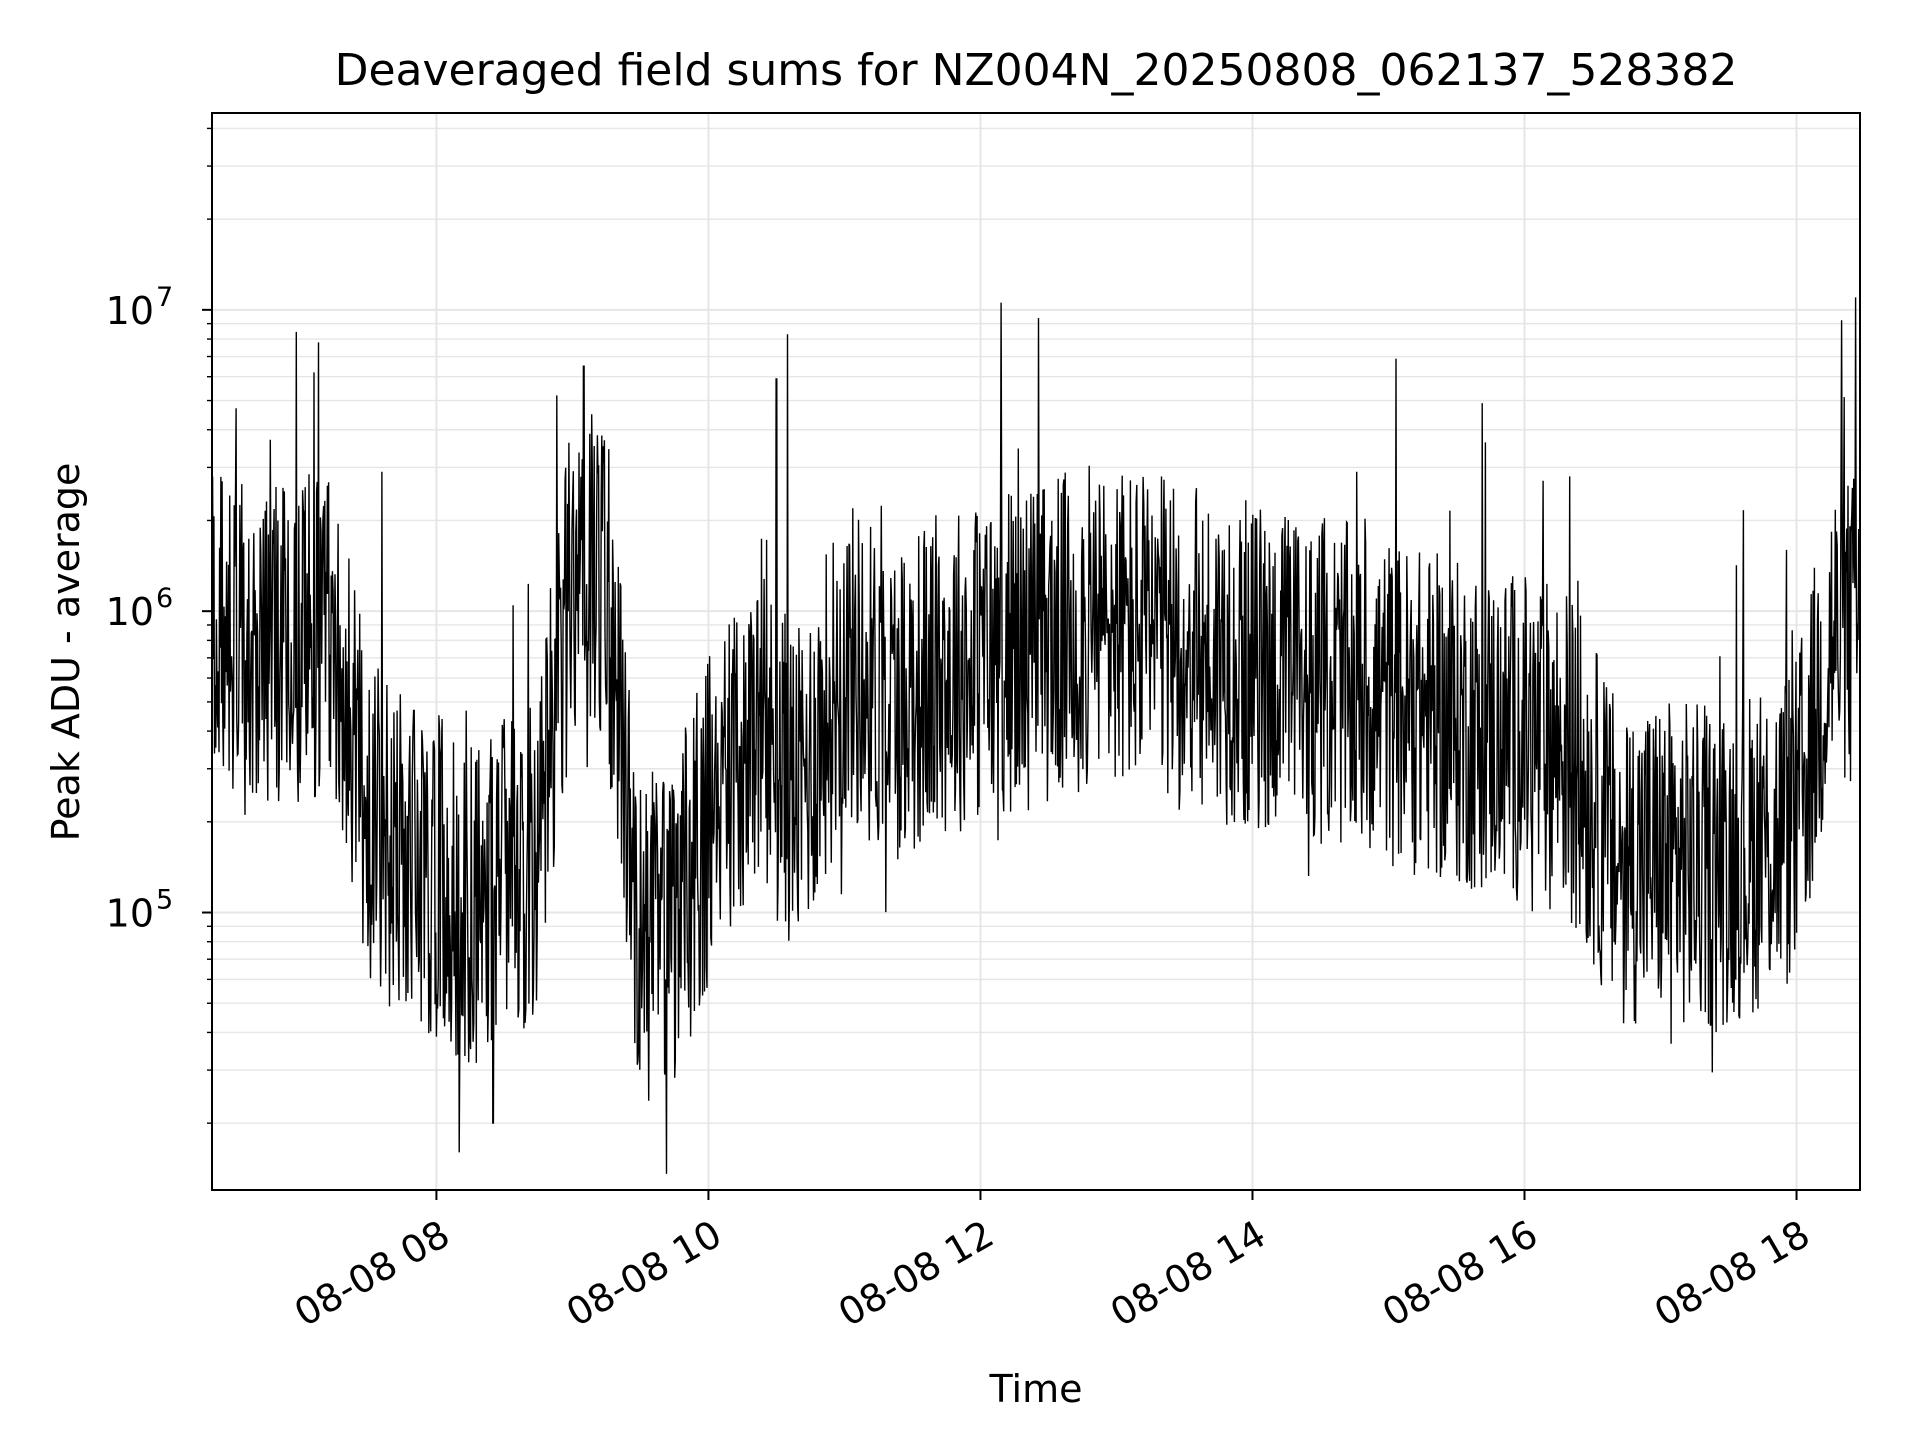 The width and height of the screenshot is (1920, 1440). What do you see at coordinates (164, 297) in the screenshot?
I see `y-tick-exponent: 7` at bounding box center [164, 297].